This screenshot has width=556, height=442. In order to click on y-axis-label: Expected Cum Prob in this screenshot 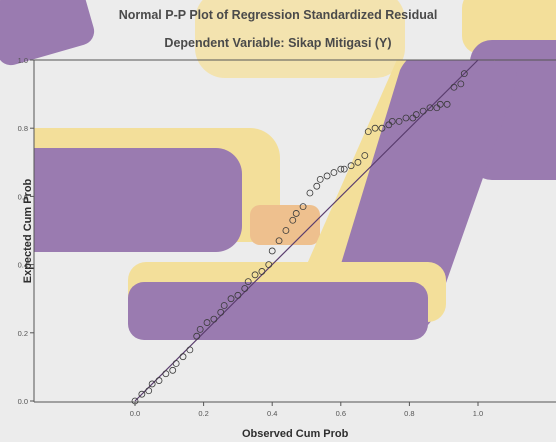, I will do `click(28, 231)`.